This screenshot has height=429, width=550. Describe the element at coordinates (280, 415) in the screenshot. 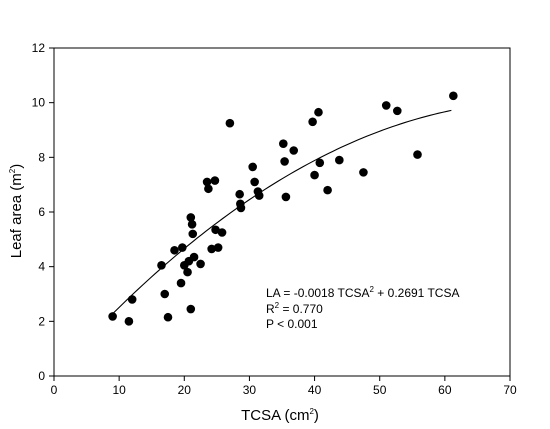

I see `x-axis-title: TCSA (cm2)` at that location.